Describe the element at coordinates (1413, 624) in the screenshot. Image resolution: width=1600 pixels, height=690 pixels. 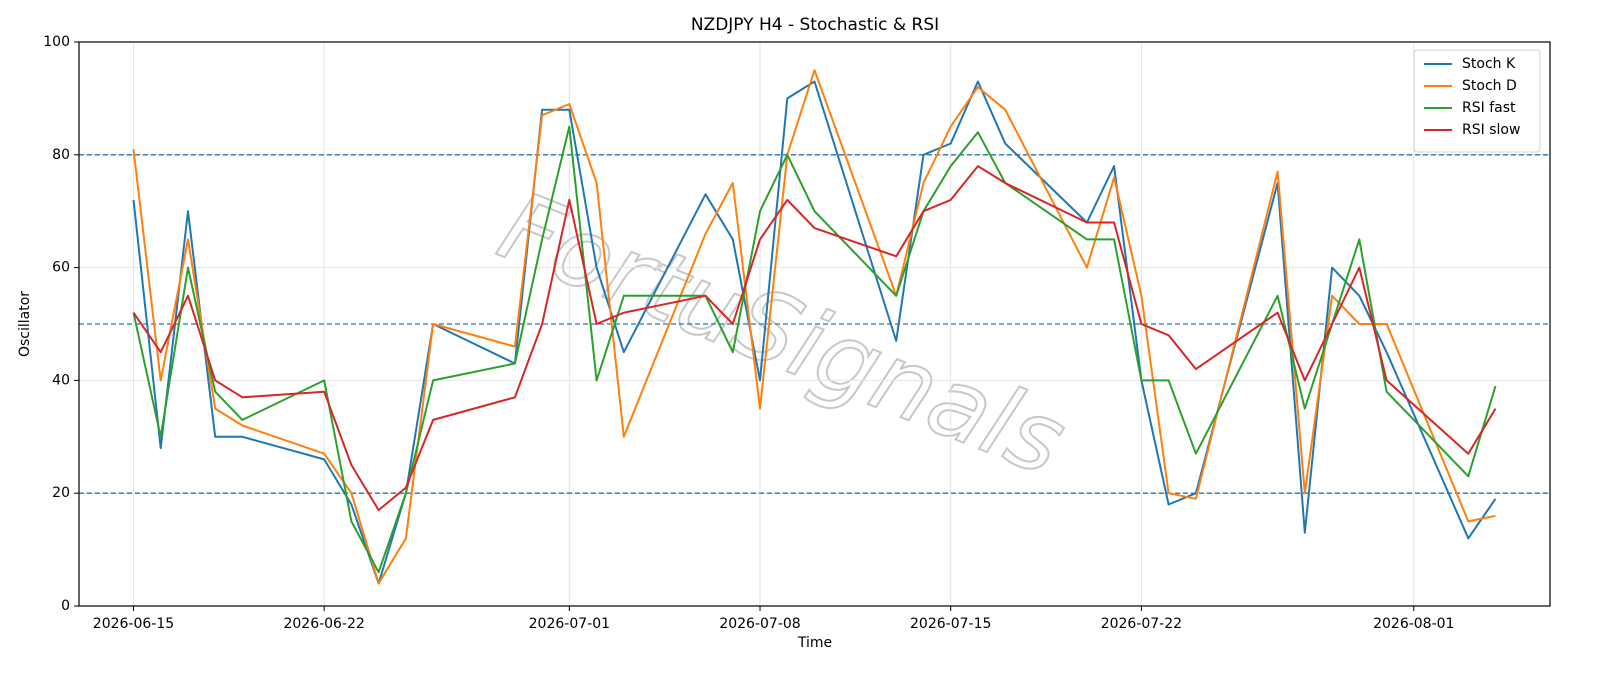
I see `x-tick-label: 2026-08-01` at that location.